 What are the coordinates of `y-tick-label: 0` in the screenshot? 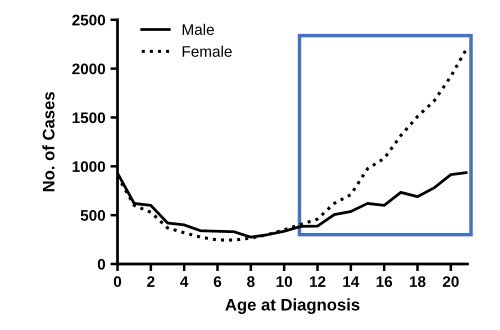 It's located at (102, 264).